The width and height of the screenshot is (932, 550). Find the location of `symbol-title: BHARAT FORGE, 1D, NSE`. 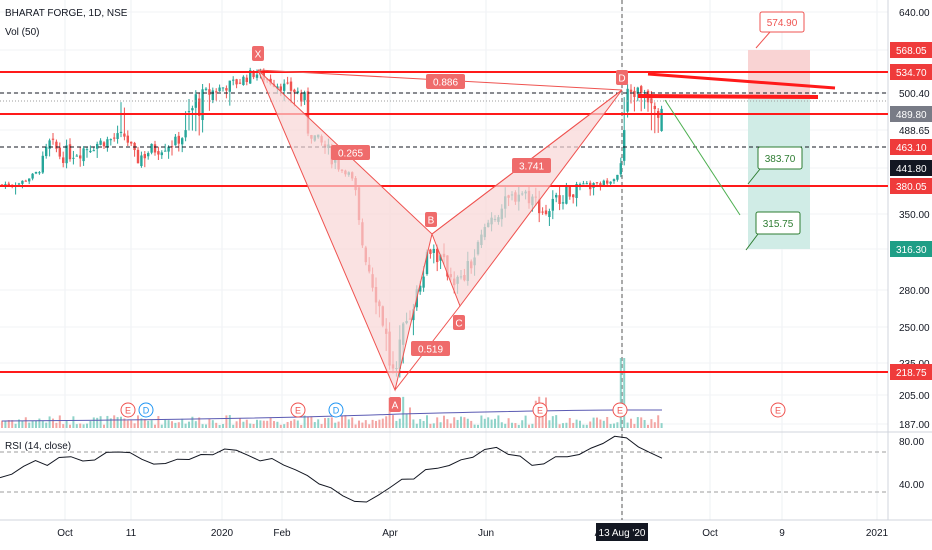

symbol-title: BHARAT FORGE, 1D, NSE is located at coordinates (66, 13).